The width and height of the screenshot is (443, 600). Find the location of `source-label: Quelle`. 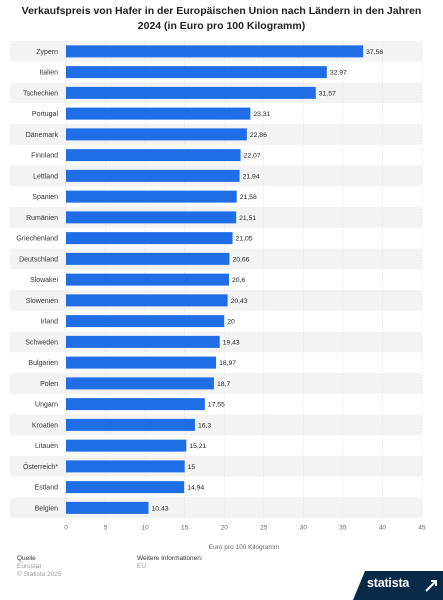

source-label: Quelle is located at coordinates (26, 558).